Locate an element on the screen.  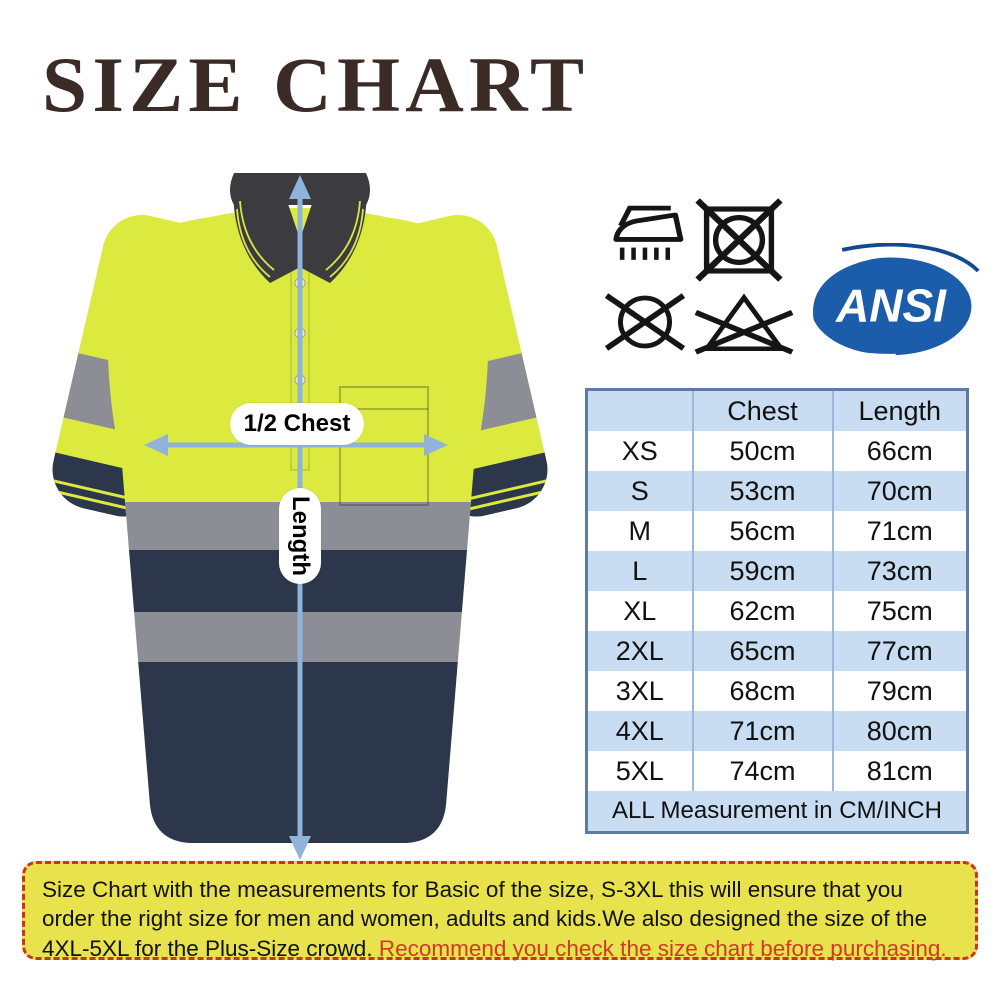
table-row: 4XL 71cm 80cm is located at coordinates (777, 731).